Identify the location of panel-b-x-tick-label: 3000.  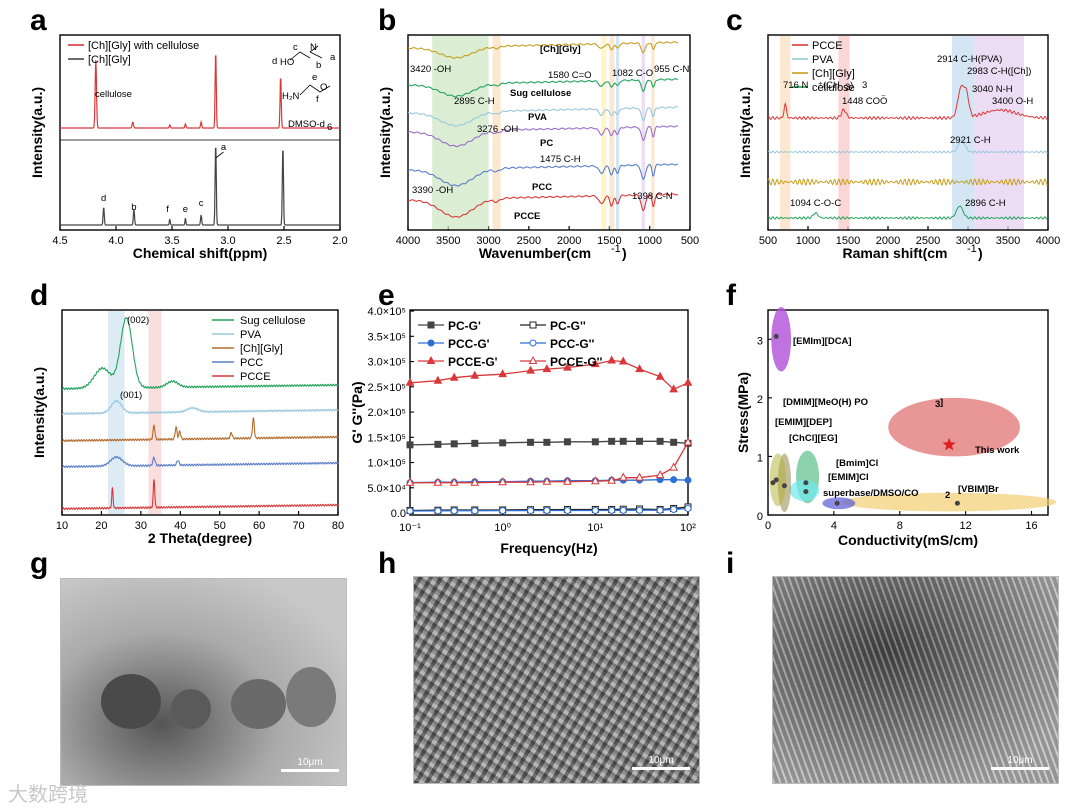
(488, 241).